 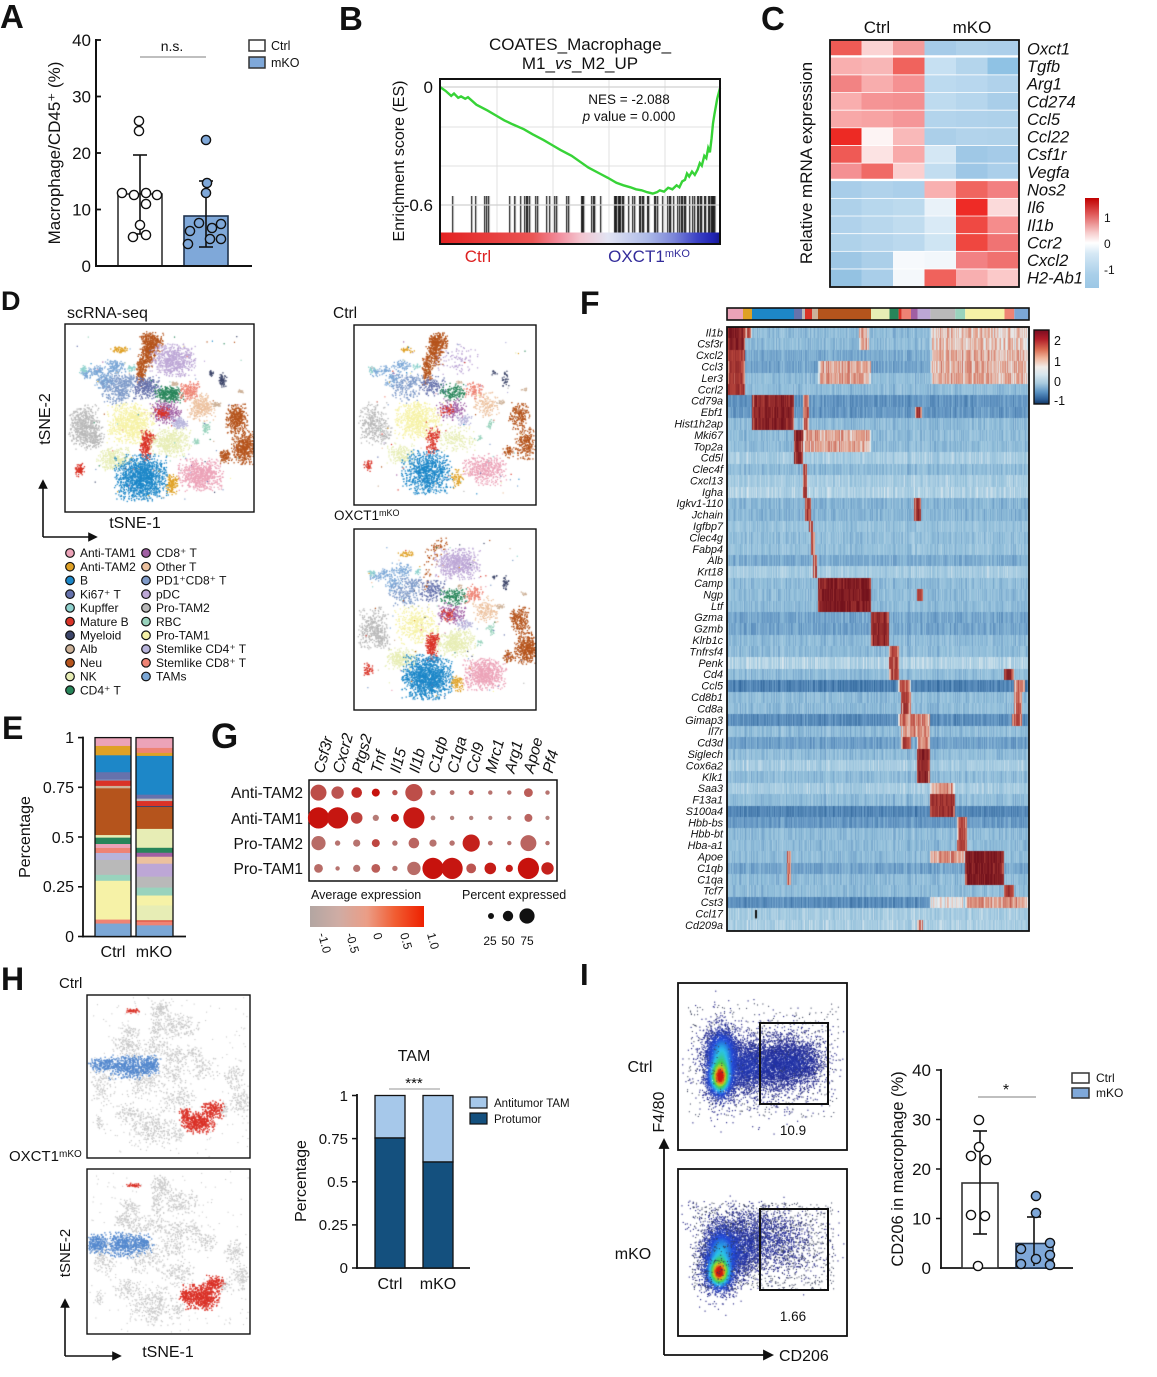 I want to click on svg-text: -1, so click(x=1059, y=401).